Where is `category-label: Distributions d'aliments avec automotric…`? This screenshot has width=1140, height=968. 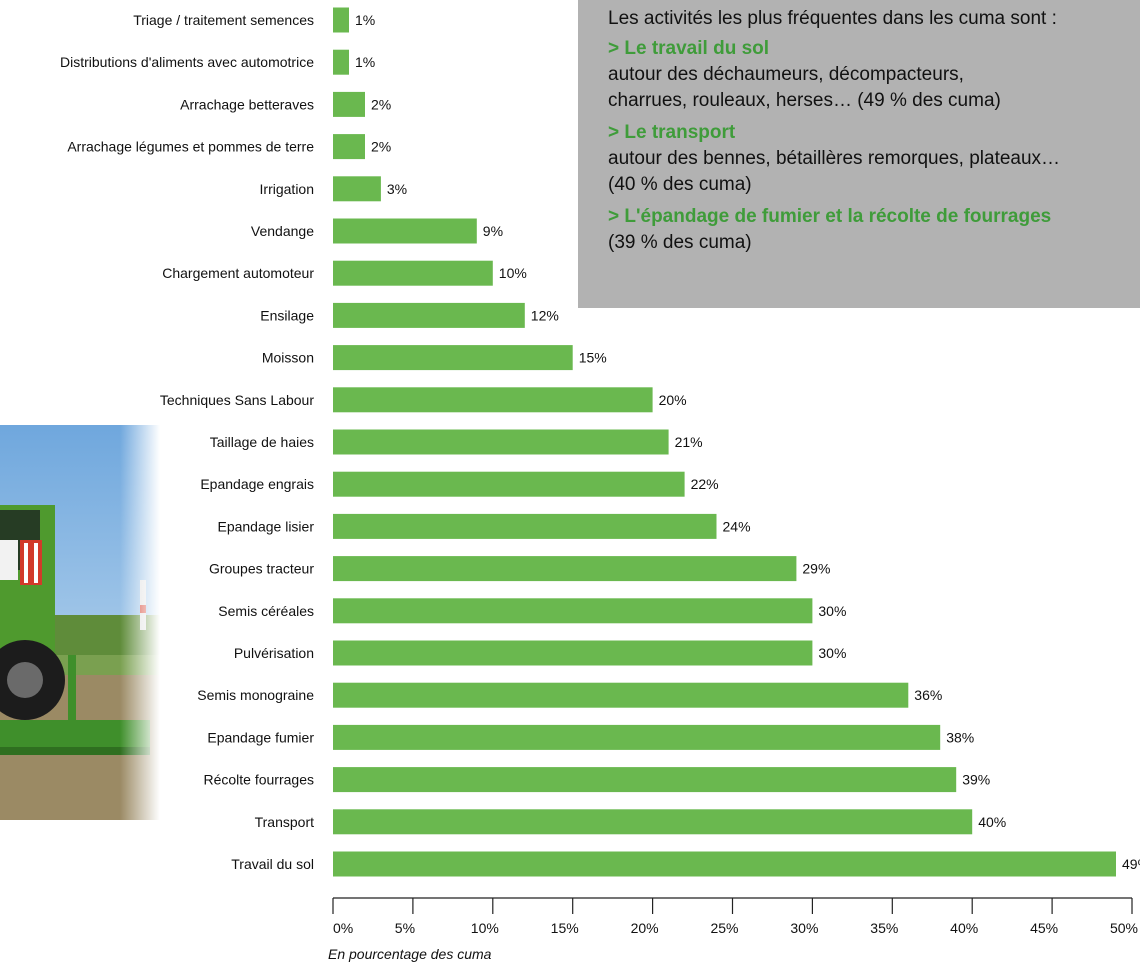 category-label: Distributions d'aliments avec automotric… is located at coordinates (187, 62).